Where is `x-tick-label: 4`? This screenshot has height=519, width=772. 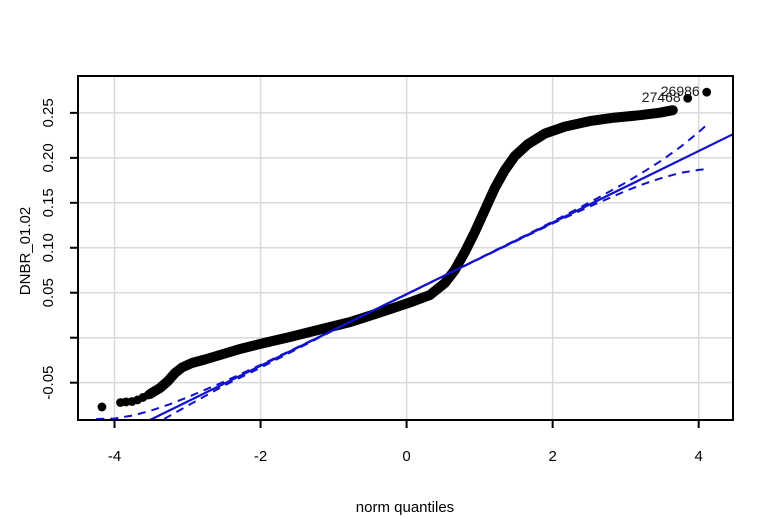
x-tick-label: 4 is located at coordinates (699, 456).